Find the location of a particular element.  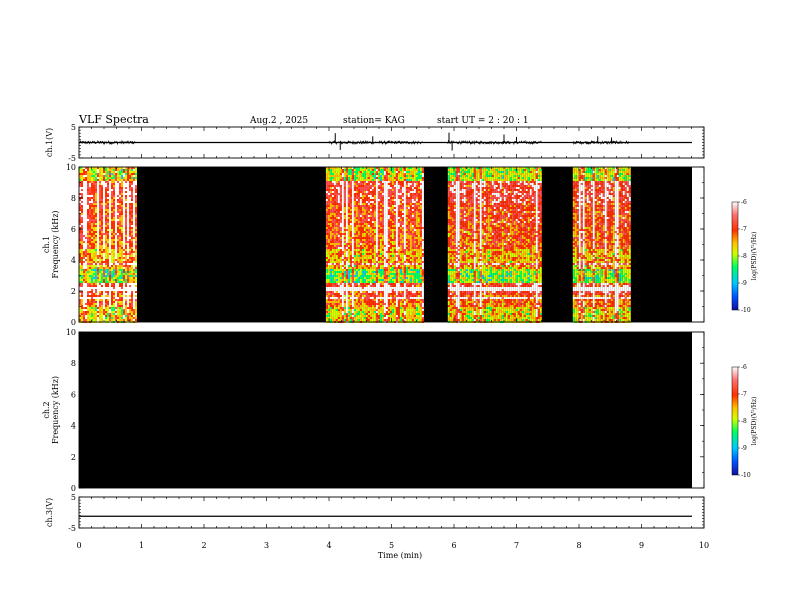

y-axis-label: ch.1 is located at coordinates (46, 244).